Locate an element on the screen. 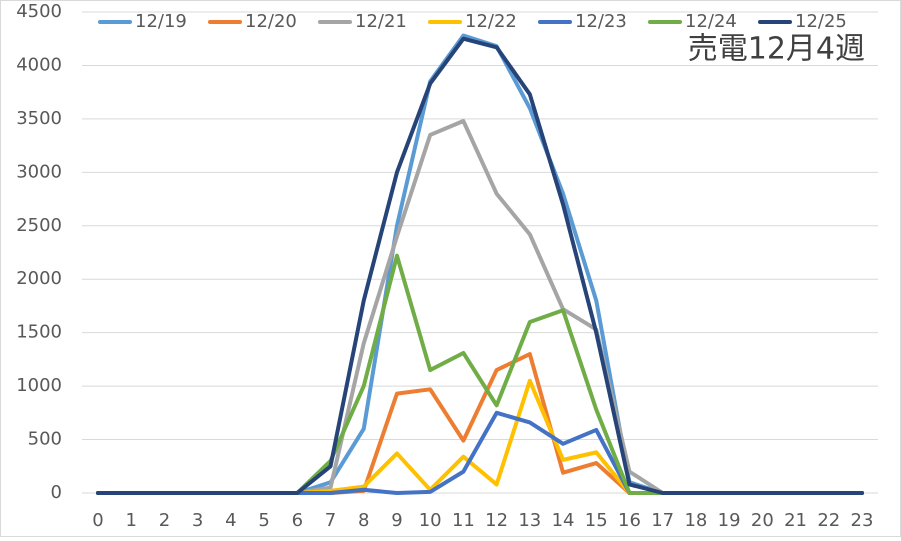 Image resolution: width=901 pixels, height=541 pixels. x-tick-label: 4 is located at coordinates (230, 520).